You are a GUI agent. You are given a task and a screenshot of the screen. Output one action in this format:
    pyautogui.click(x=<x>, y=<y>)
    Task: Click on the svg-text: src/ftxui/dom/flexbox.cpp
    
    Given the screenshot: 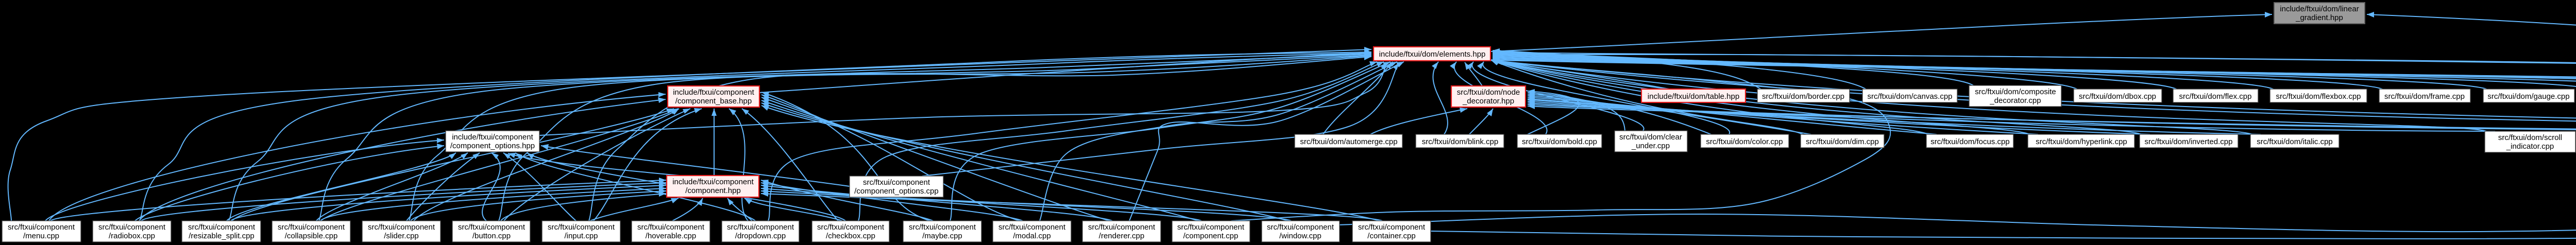 What is the action you would take?
    pyautogui.click(x=2318, y=96)
    